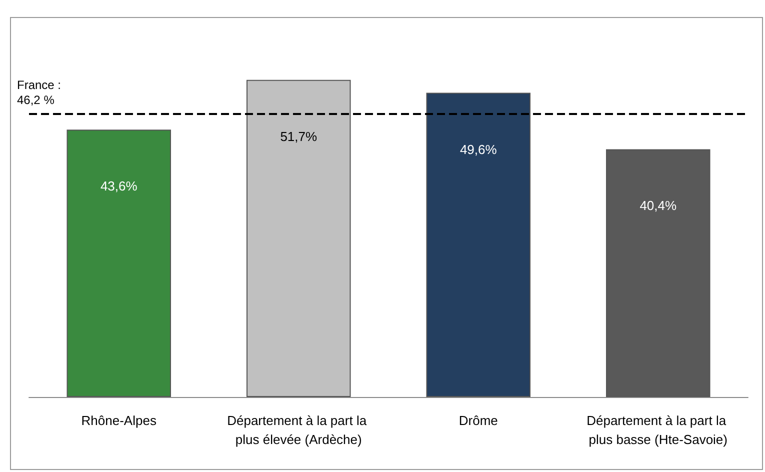 The height and width of the screenshot is (472, 765). Describe the element at coordinates (658, 206) in the screenshot. I see `data-label: 40,4%` at that location.